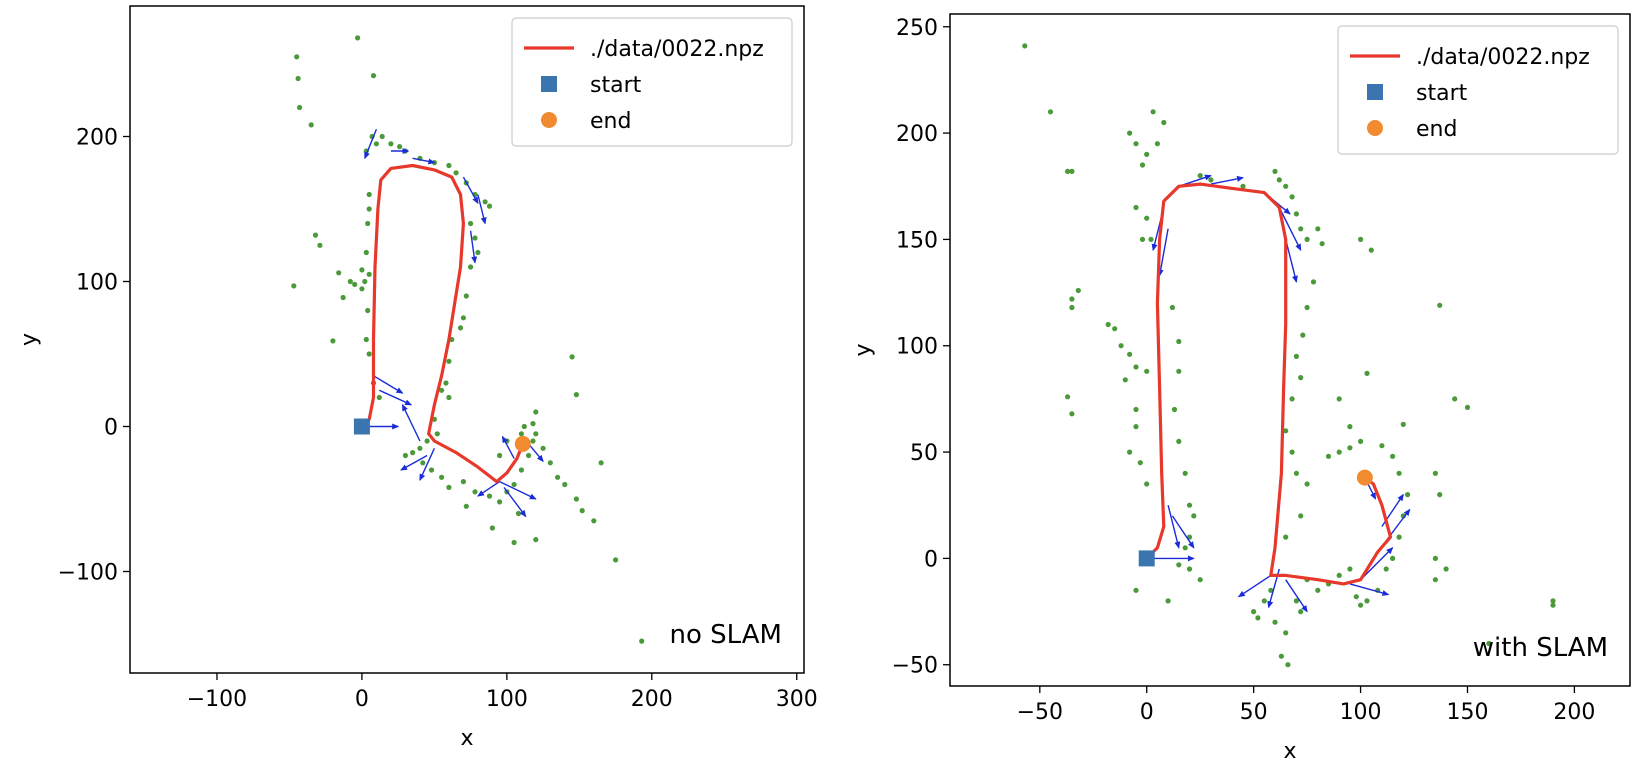 The width and height of the screenshot is (1644, 770). I want to click on x-axis-label: x, so click(466, 738).